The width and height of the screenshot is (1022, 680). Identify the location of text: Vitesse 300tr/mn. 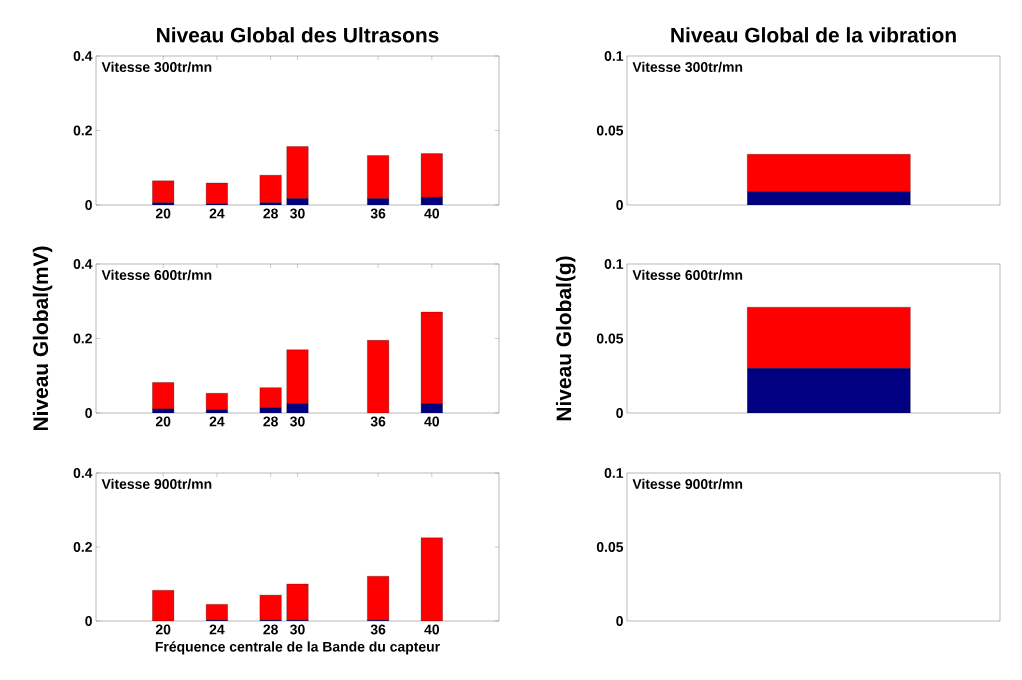
(687, 67).